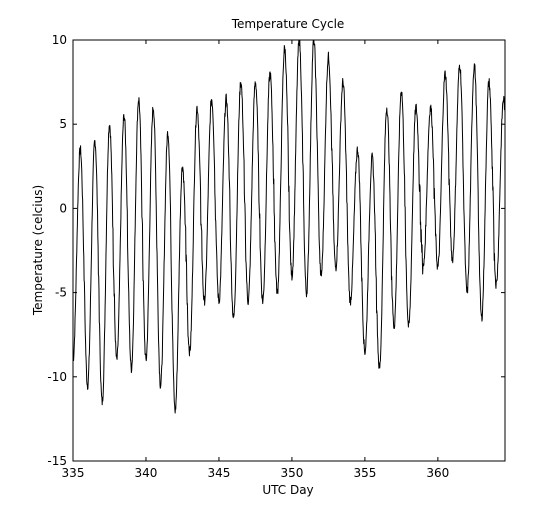 The width and height of the screenshot is (560, 520). What do you see at coordinates (291, 473) in the screenshot?
I see `x-tick-label: 350` at bounding box center [291, 473].